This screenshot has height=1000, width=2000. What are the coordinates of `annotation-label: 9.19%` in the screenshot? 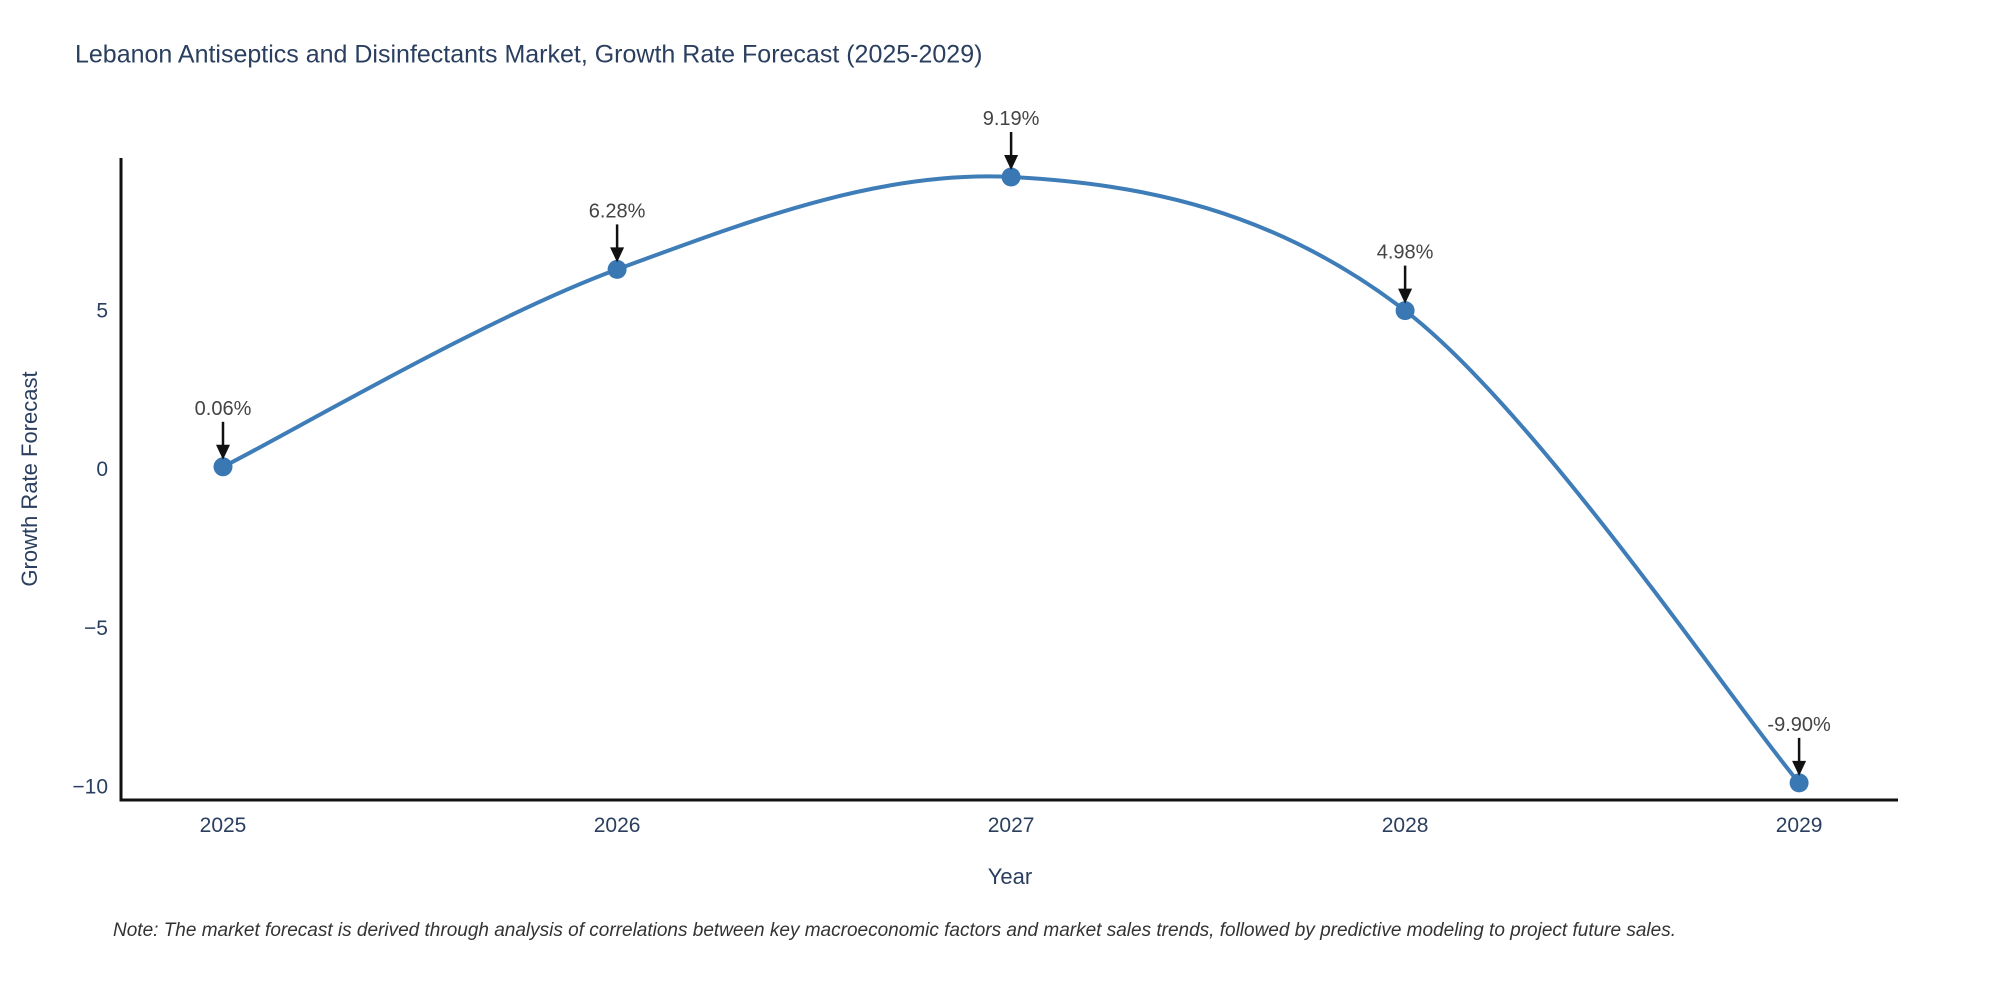 It's located at (1011, 119).